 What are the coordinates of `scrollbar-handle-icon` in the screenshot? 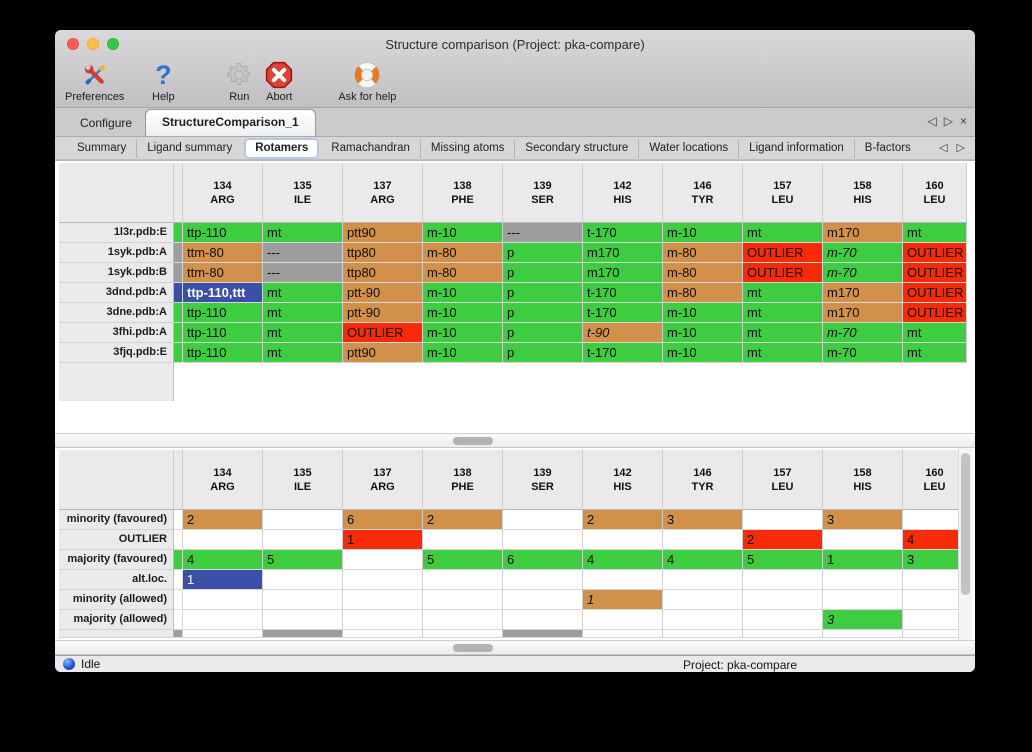 It's located at (473, 648).